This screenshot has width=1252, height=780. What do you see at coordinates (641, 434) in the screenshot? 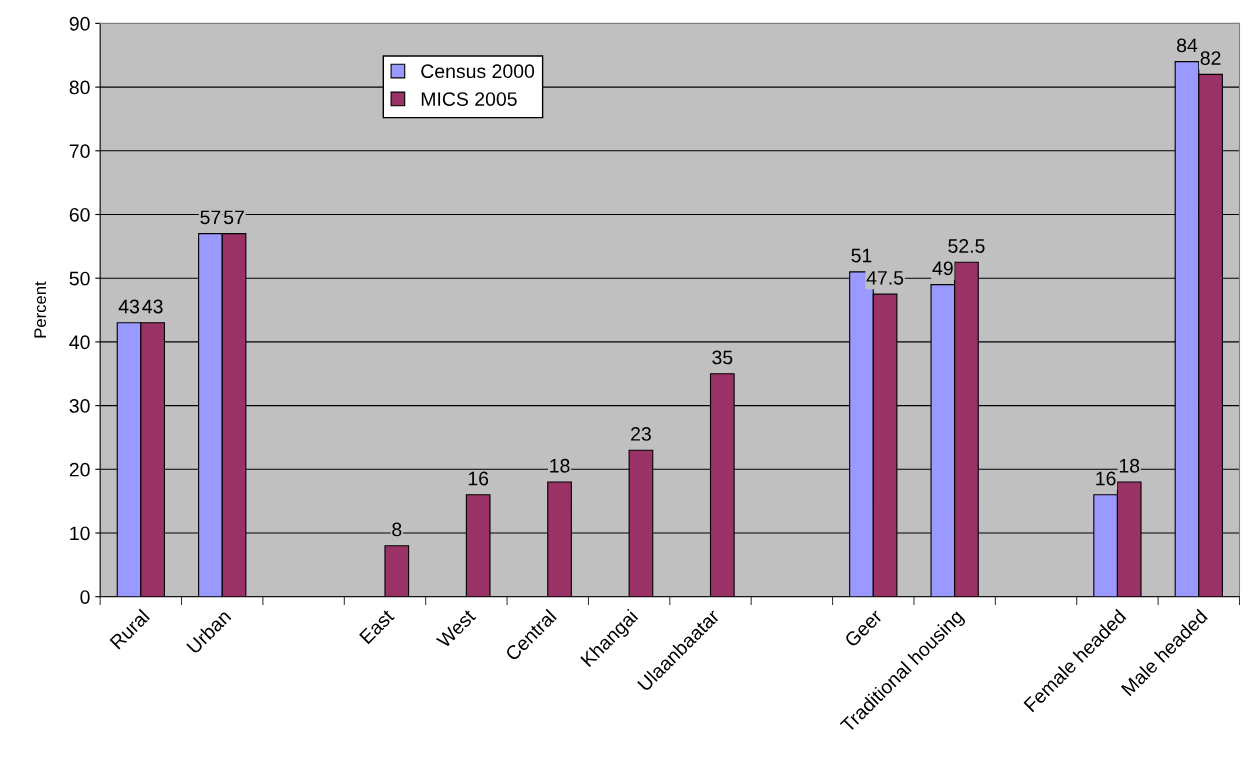
I see `data-label: 23` at bounding box center [641, 434].